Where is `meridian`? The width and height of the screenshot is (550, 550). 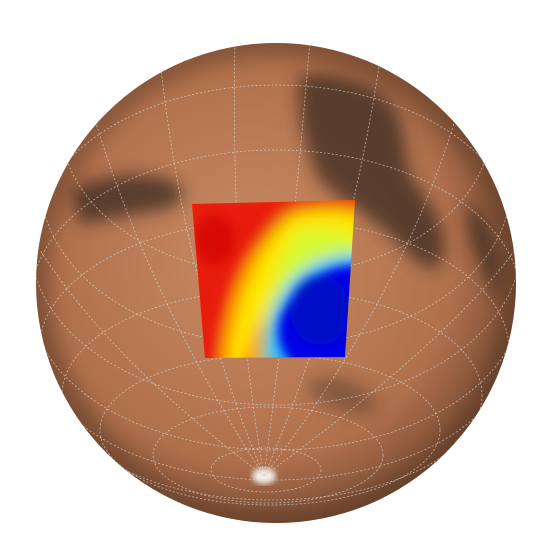 meridian is located at coordinates (212, 268).